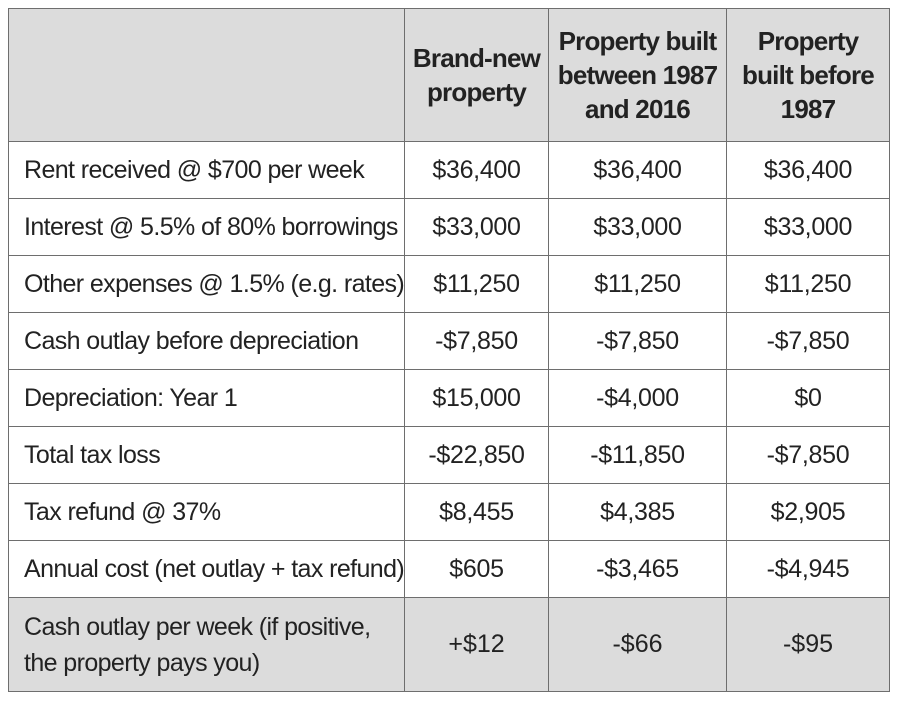 This screenshot has width=897, height=706. Describe the element at coordinates (476, 284) in the screenshot. I see `cell-brand-new: $11,250` at that location.